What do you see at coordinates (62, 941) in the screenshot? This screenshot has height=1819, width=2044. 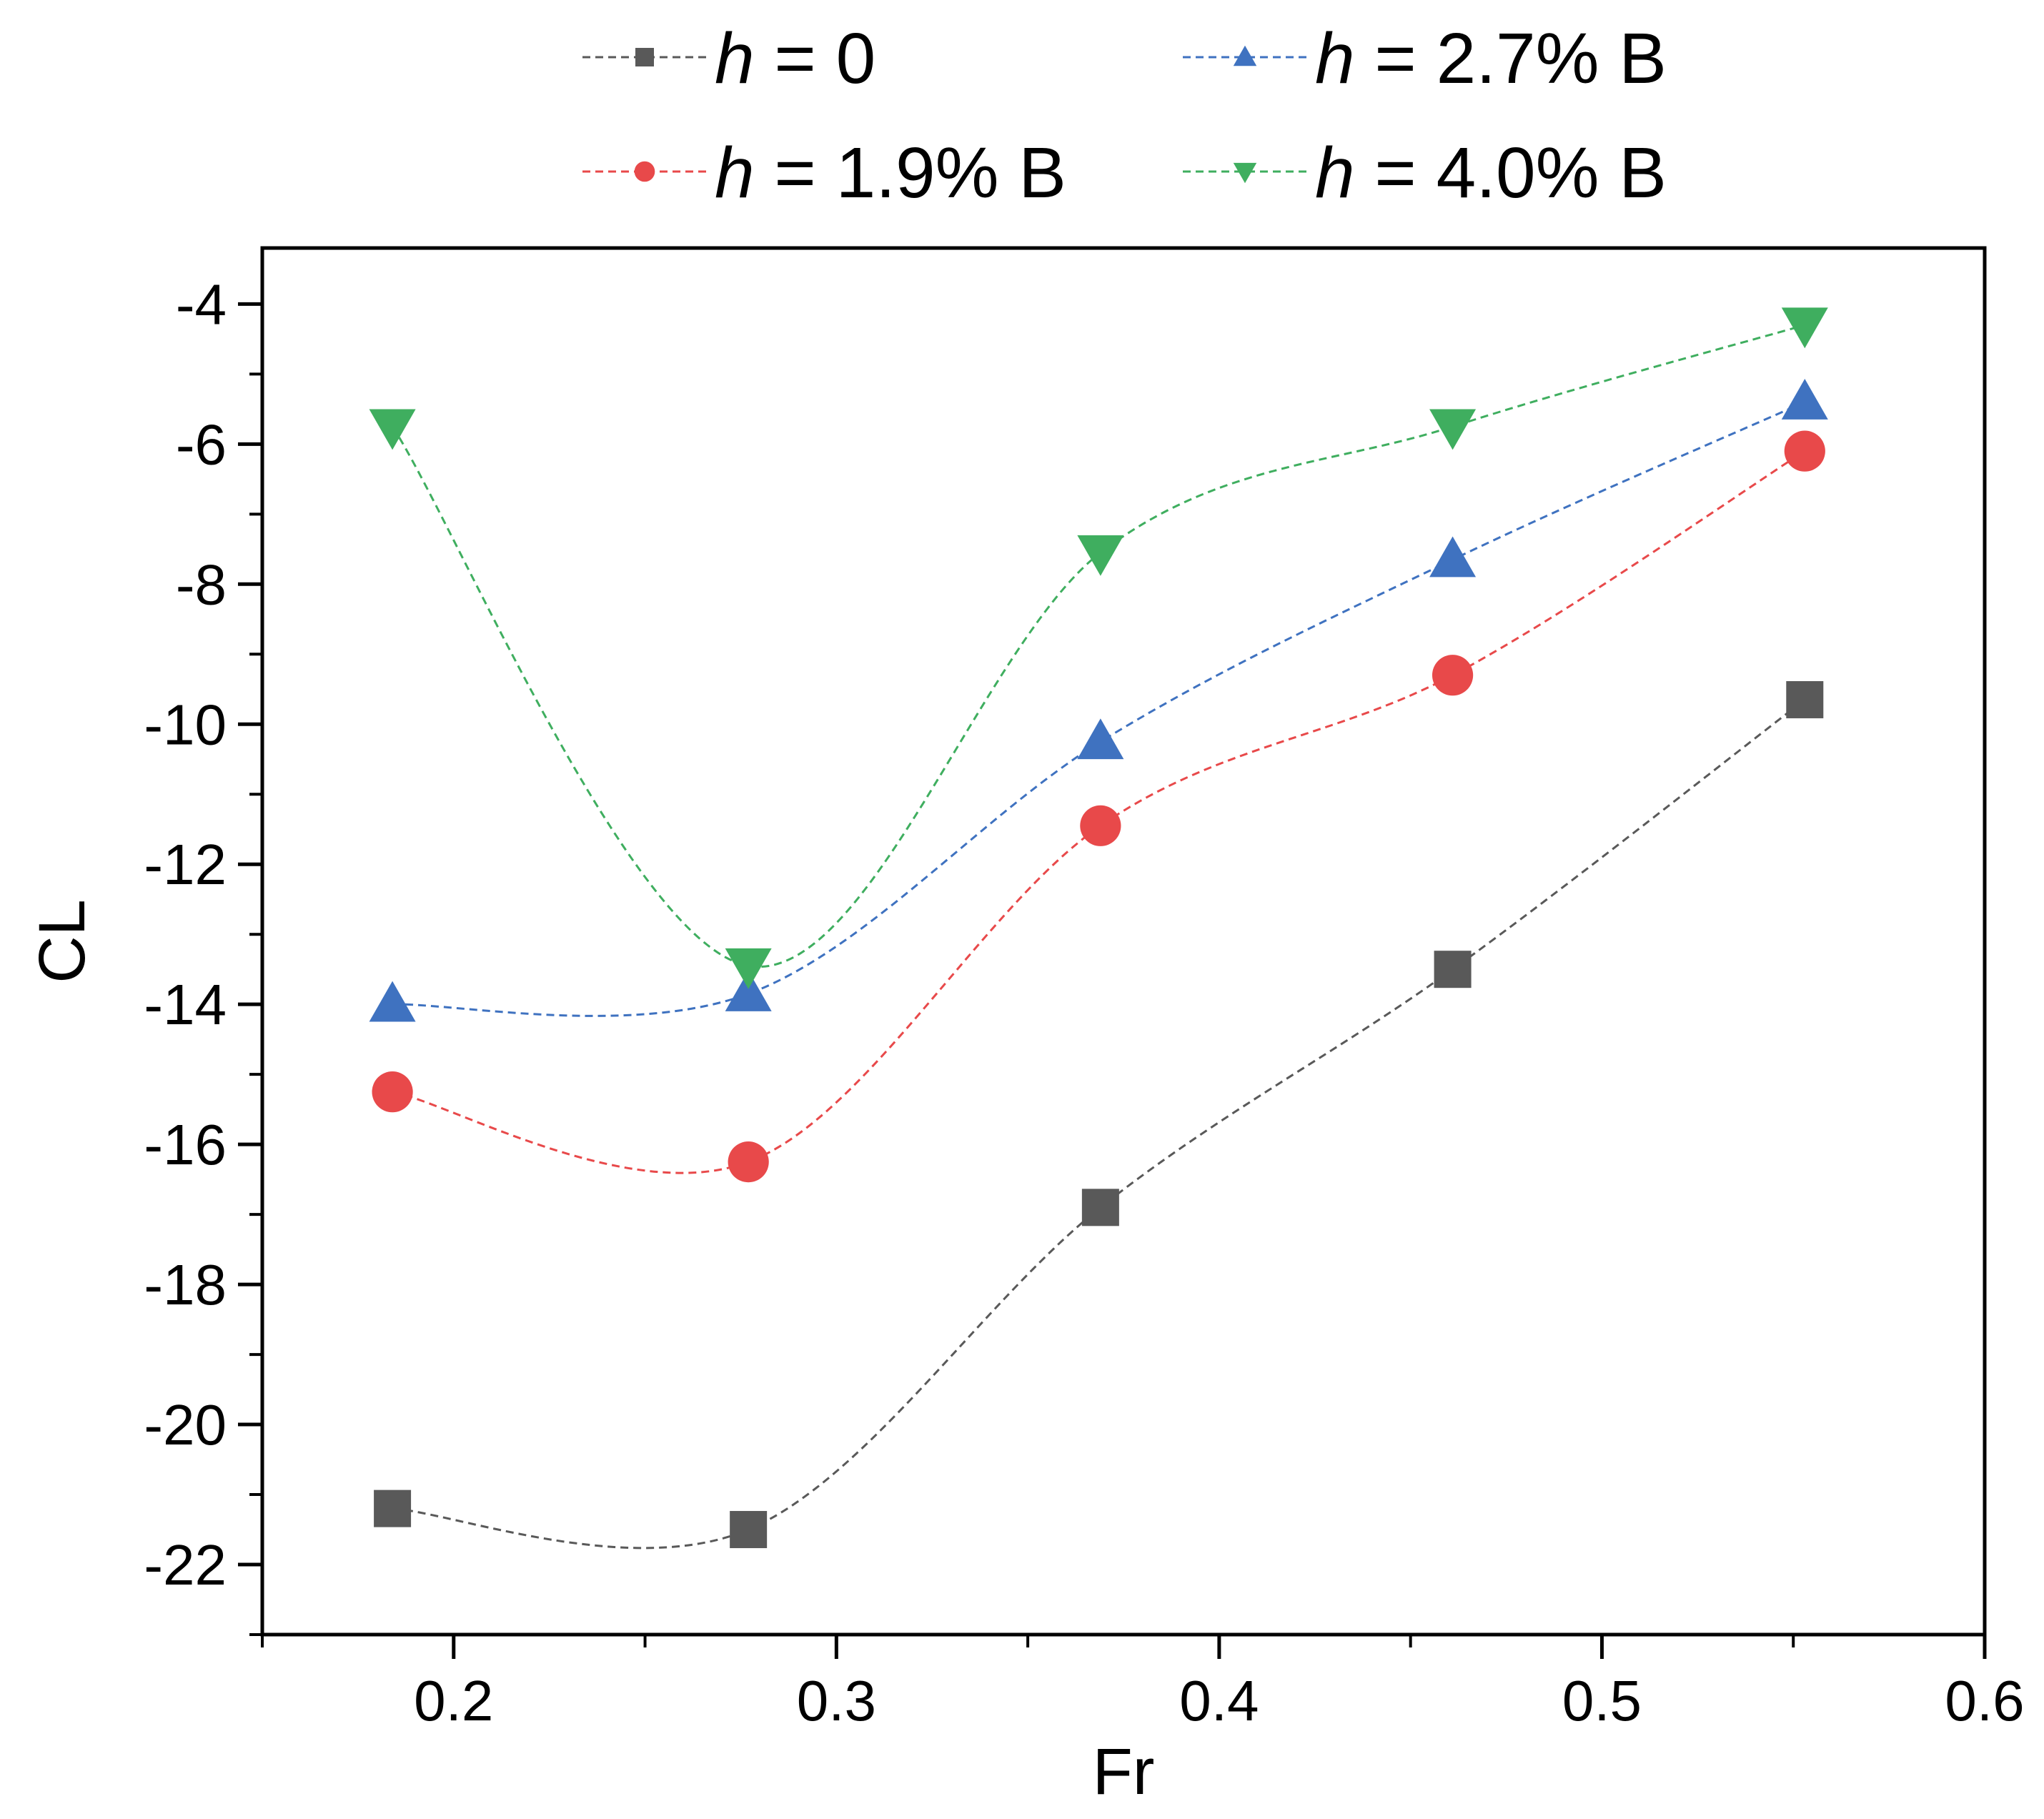 I see `y-axis-title: CL` at bounding box center [62, 941].